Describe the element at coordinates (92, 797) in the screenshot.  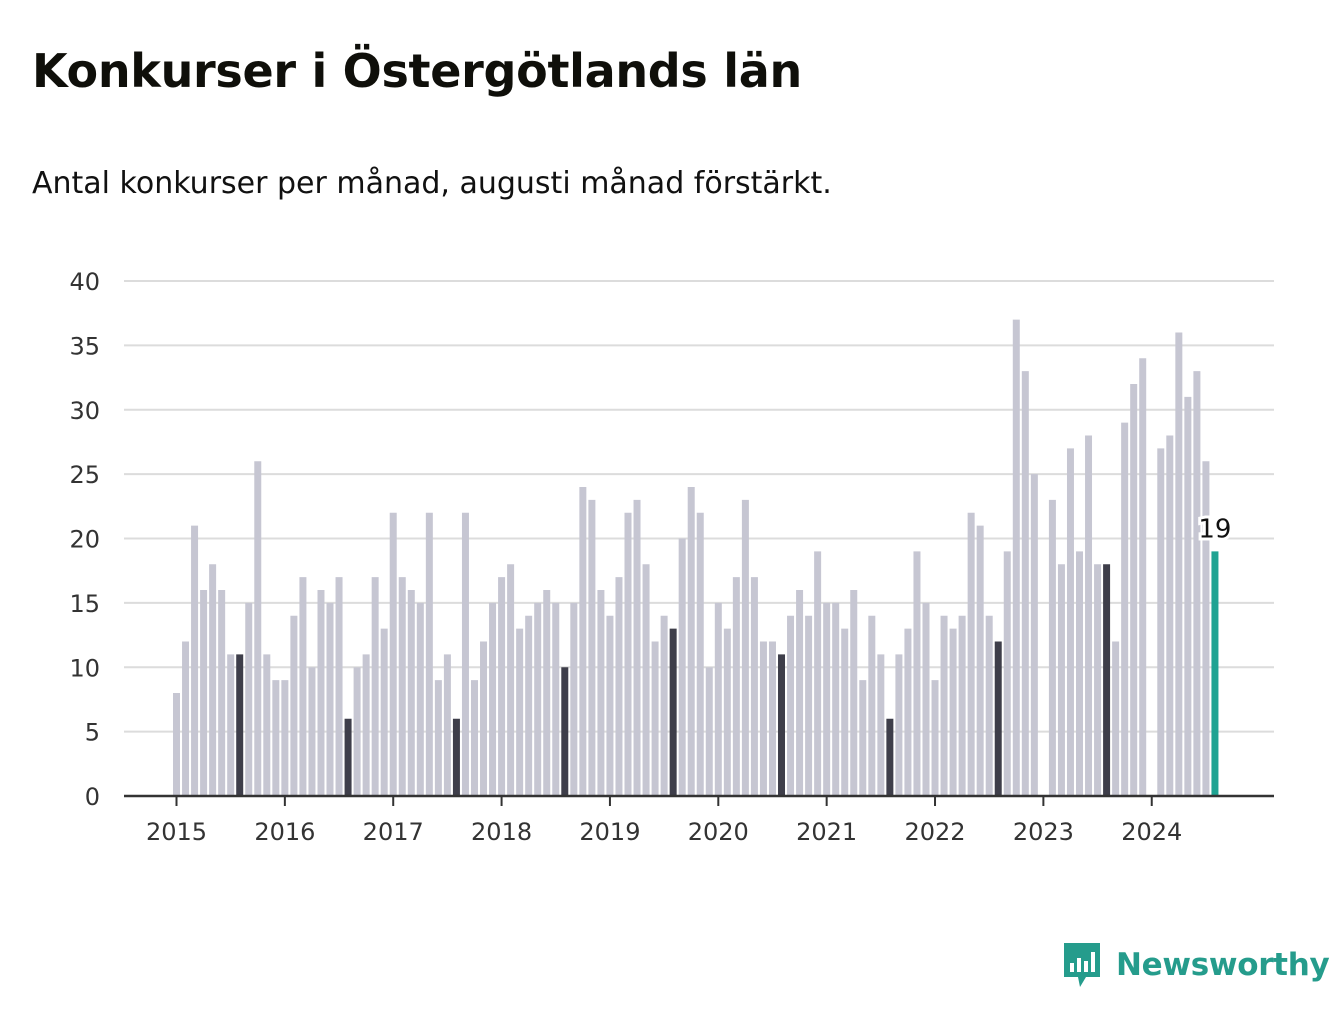
I see `y-tick-label: 0` at that location.